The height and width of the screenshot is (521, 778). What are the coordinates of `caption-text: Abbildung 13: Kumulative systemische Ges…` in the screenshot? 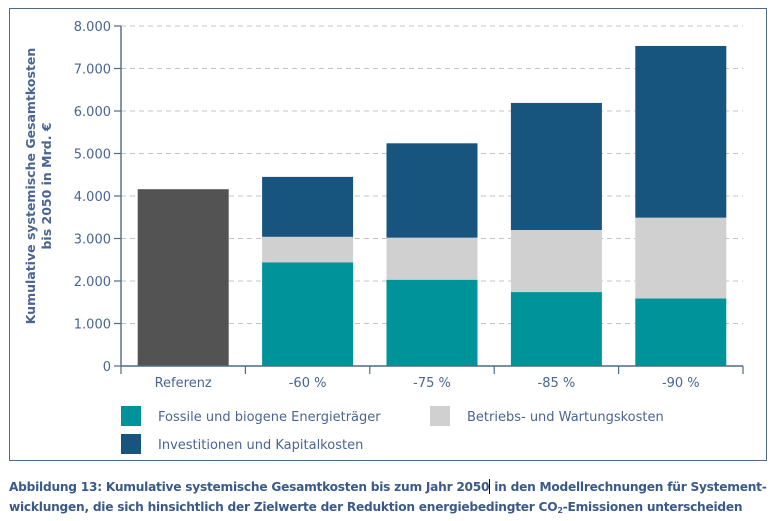 It's located at (249, 487).